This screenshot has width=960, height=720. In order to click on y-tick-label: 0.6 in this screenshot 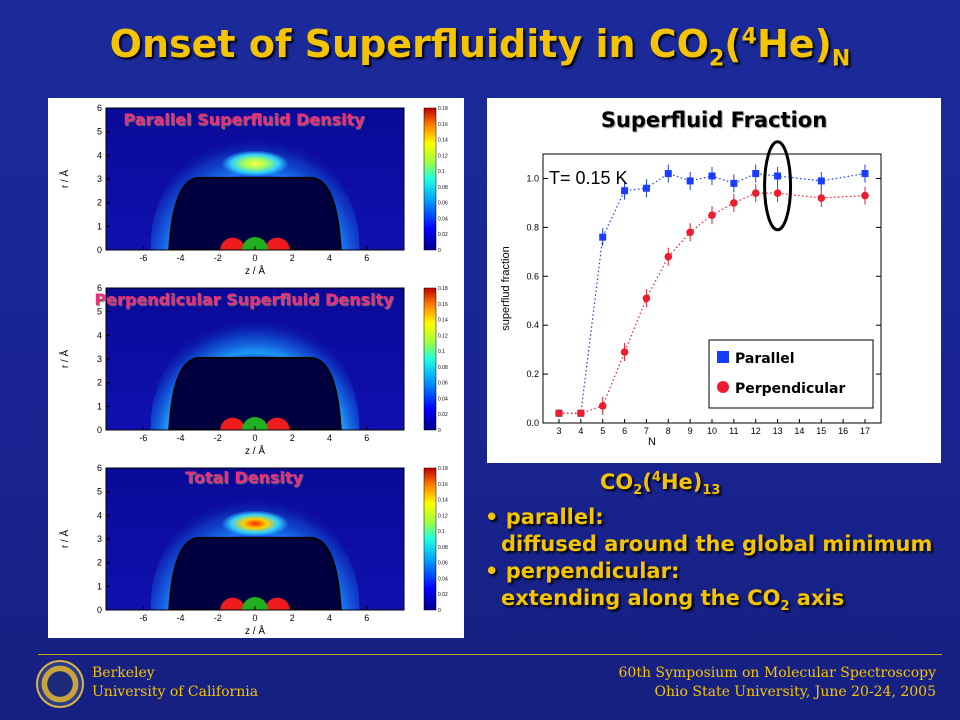, I will do `click(532, 276)`.